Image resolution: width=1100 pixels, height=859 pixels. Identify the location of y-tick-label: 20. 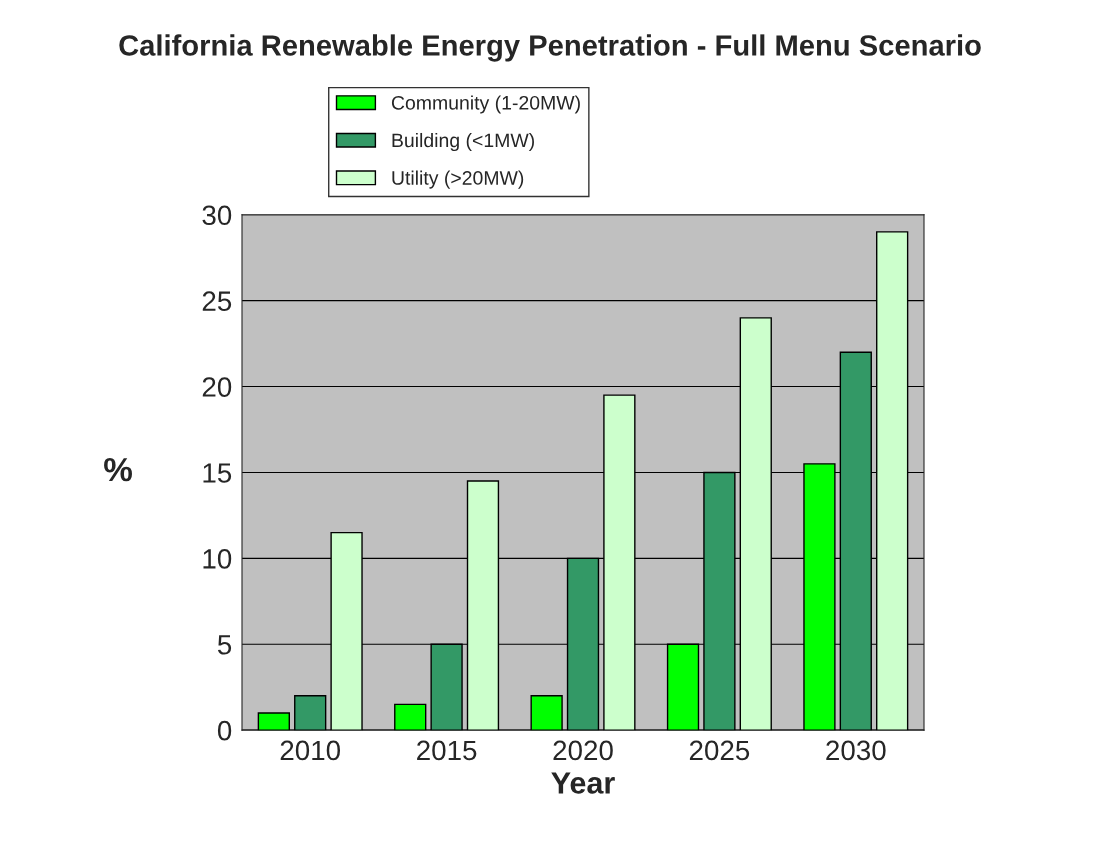
(217, 387).